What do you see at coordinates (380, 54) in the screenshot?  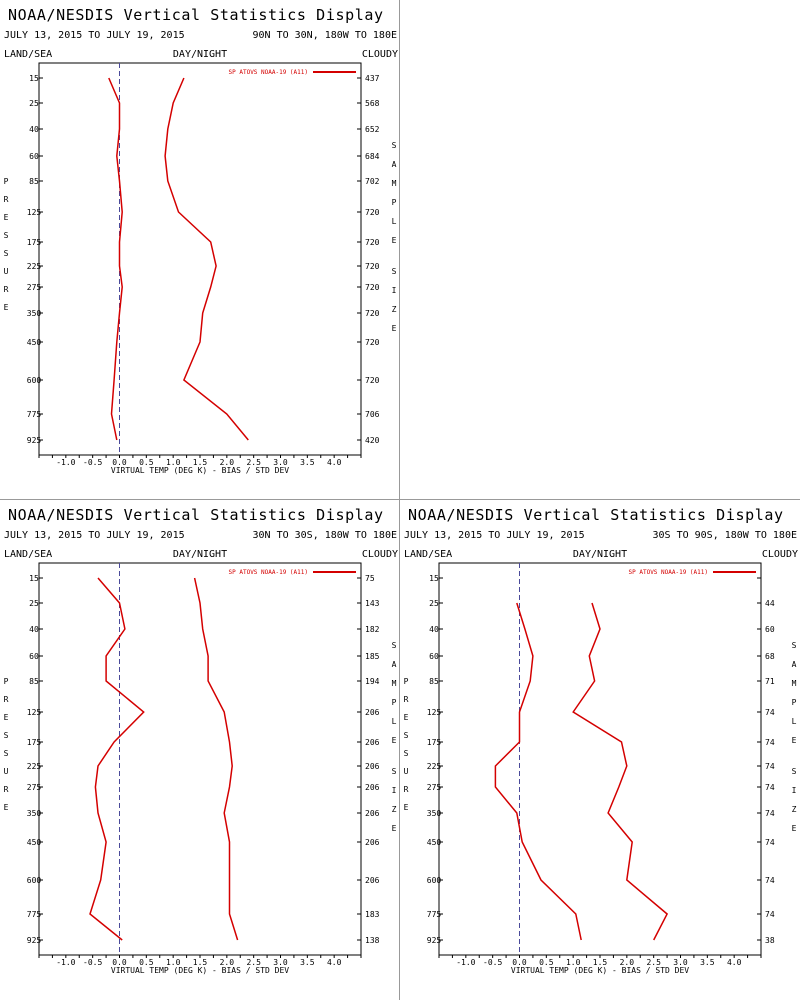 I see `cloudy-label: CLOUDY` at bounding box center [380, 54].